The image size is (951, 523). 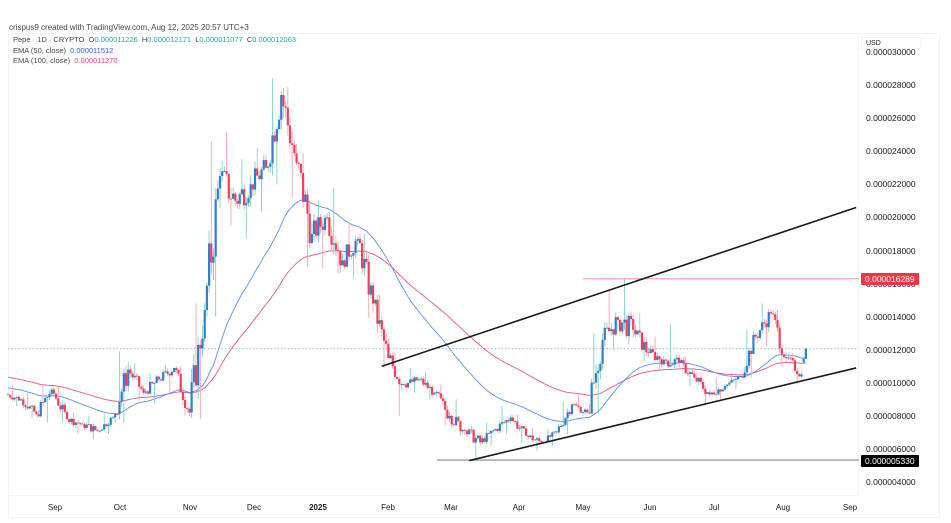 What do you see at coordinates (221, 39) in the screenshot?
I see `low-value: 0.000011077` at bounding box center [221, 39].